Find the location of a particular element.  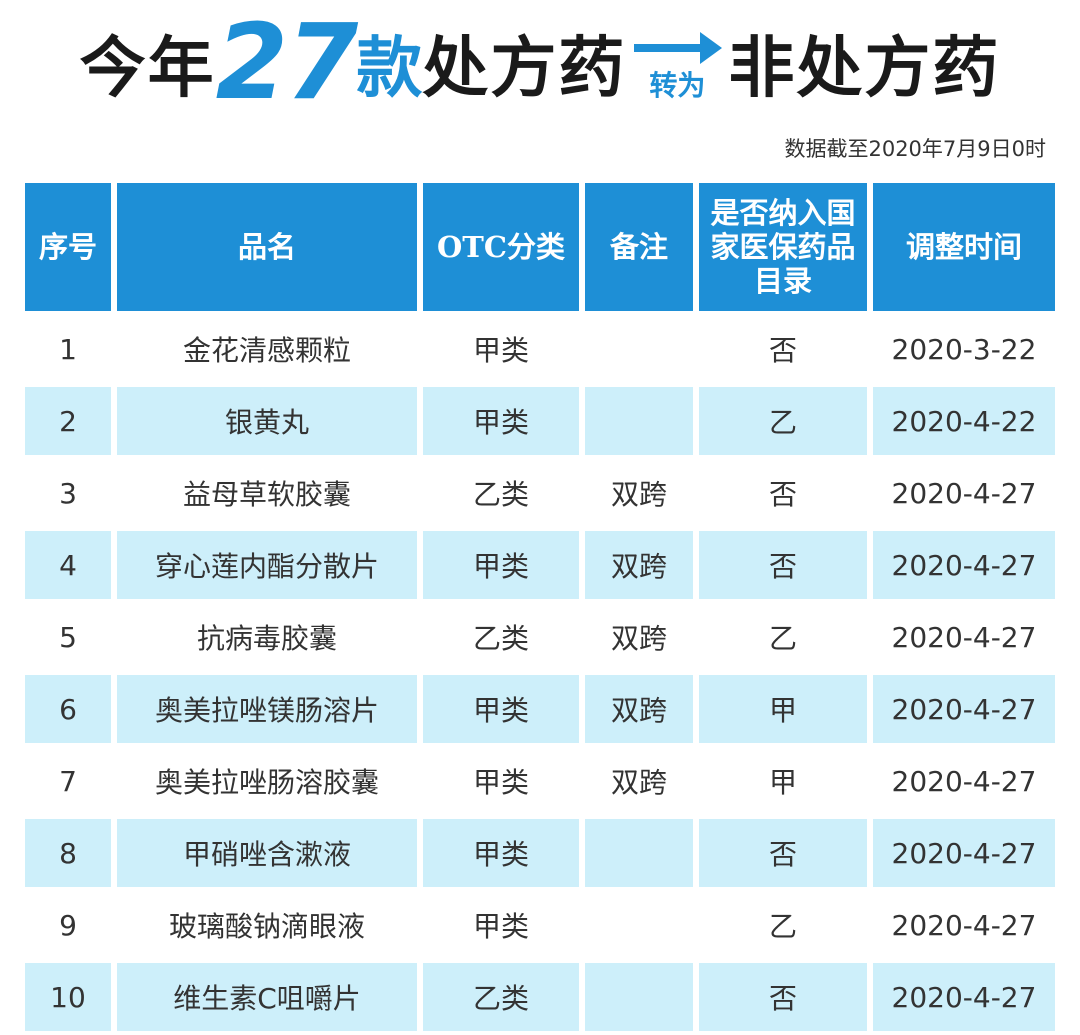

cell-index: 4 is located at coordinates (68, 565).